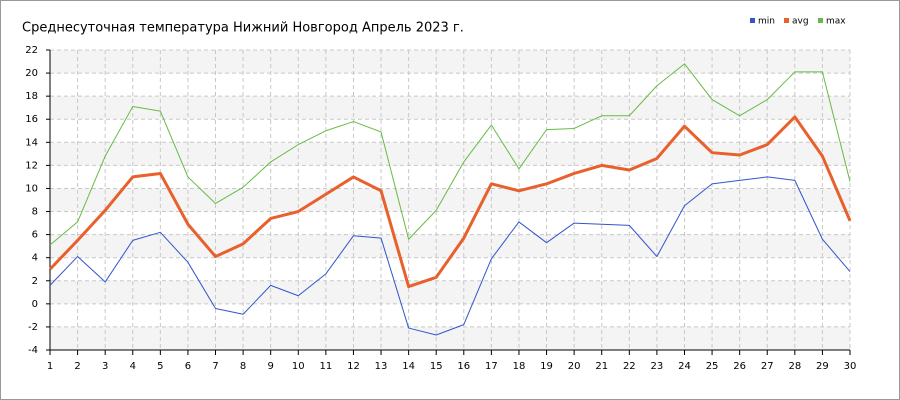 This screenshot has height=400, width=900. I want to click on y-tick-label: 16, so click(31, 119).